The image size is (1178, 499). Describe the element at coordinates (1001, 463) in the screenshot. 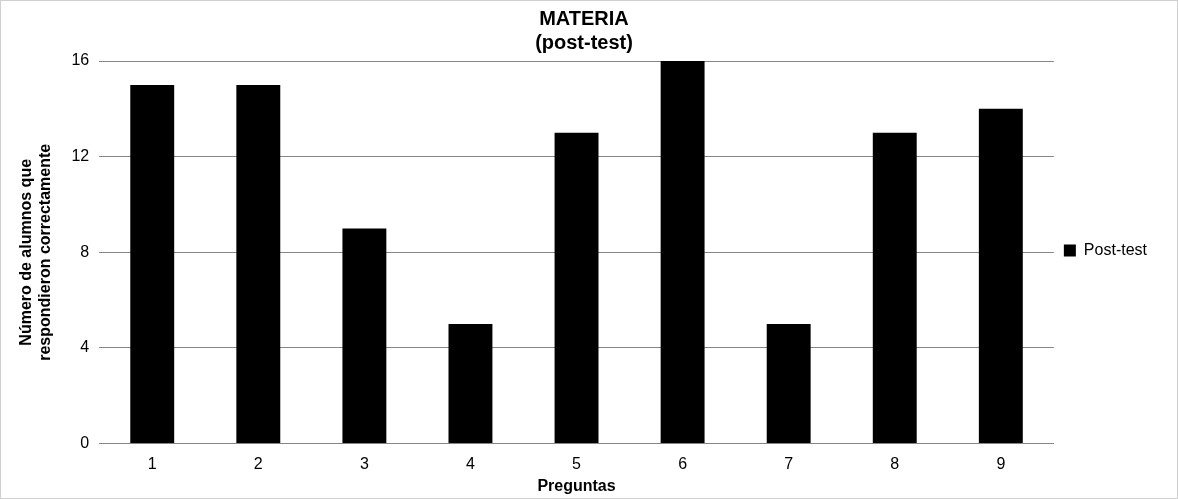

I see `x-tick-label: 9` at that location.